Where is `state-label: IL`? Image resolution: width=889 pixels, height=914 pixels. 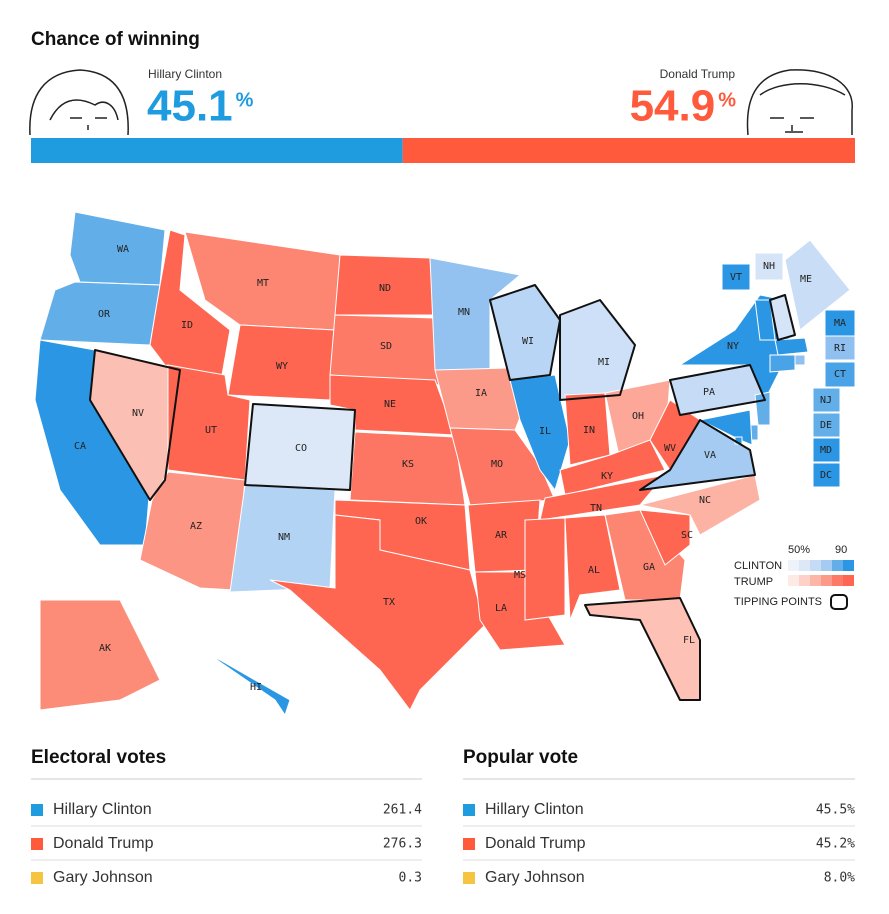 state-label: IL is located at coordinates (545, 431).